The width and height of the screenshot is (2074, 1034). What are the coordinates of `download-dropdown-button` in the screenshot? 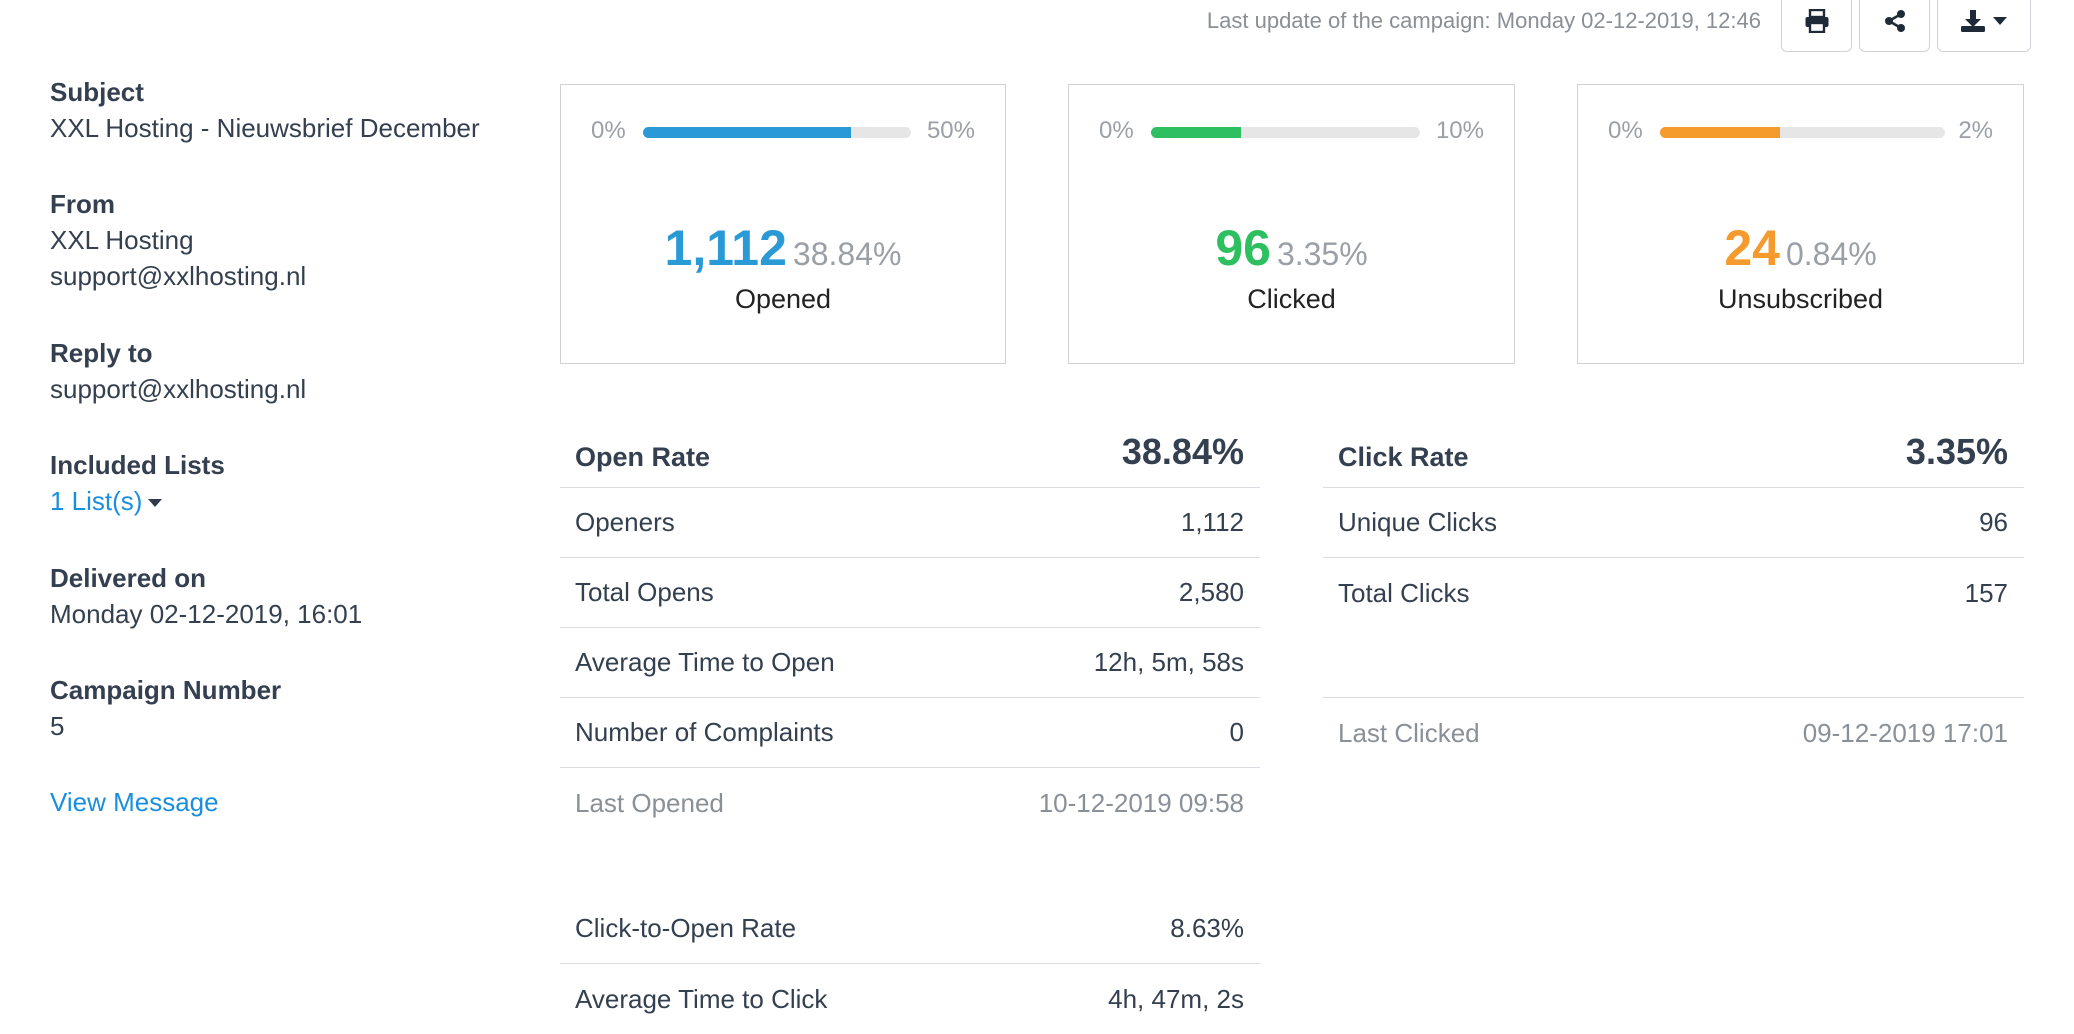 It's located at (1984, 26).